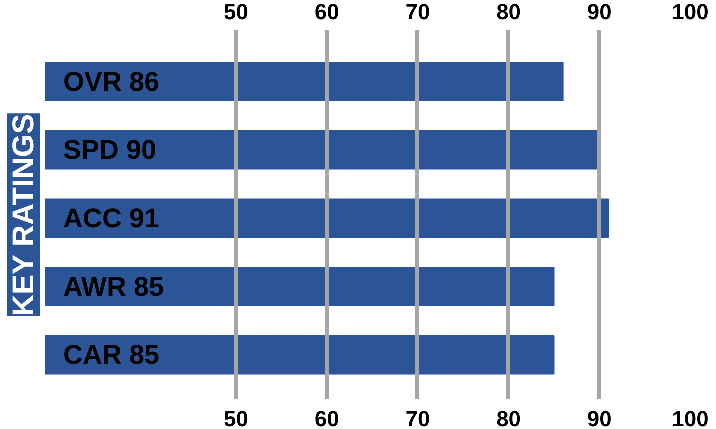  Describe the element at coordinates (690, 12) in the screenshot. I see `x2-tick-label: 100` at that location.